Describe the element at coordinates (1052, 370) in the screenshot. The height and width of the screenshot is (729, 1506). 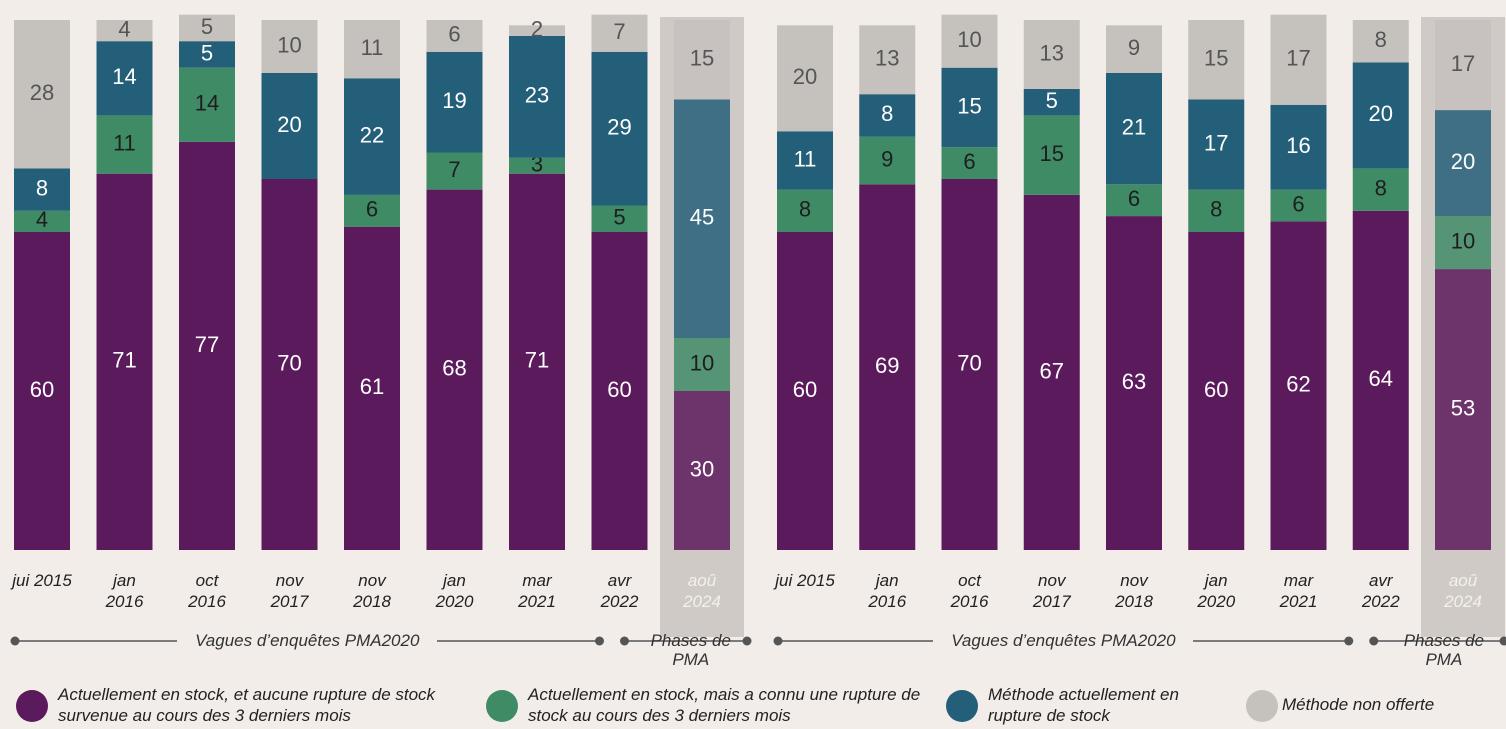
I see `value-label: 67` at that location.